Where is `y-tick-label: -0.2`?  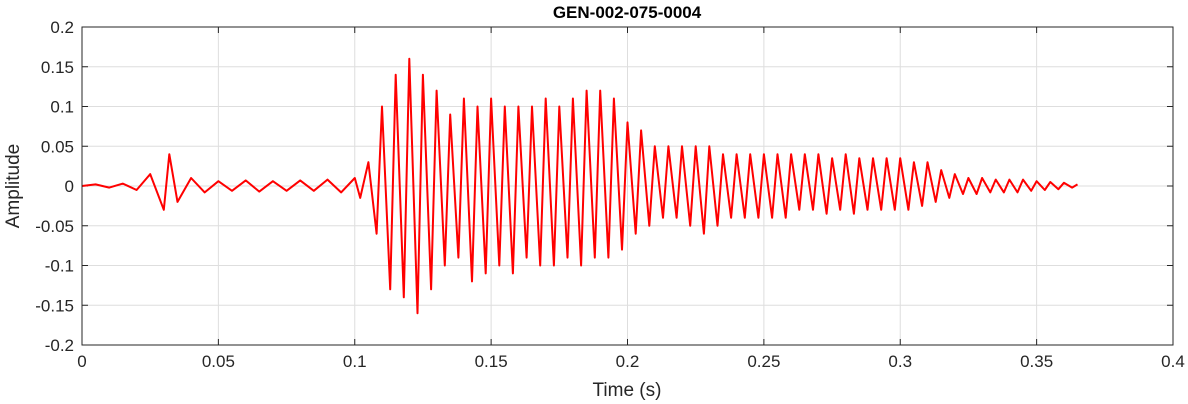 y-tick-label: -0.2 is located at coordinates (59, 345).